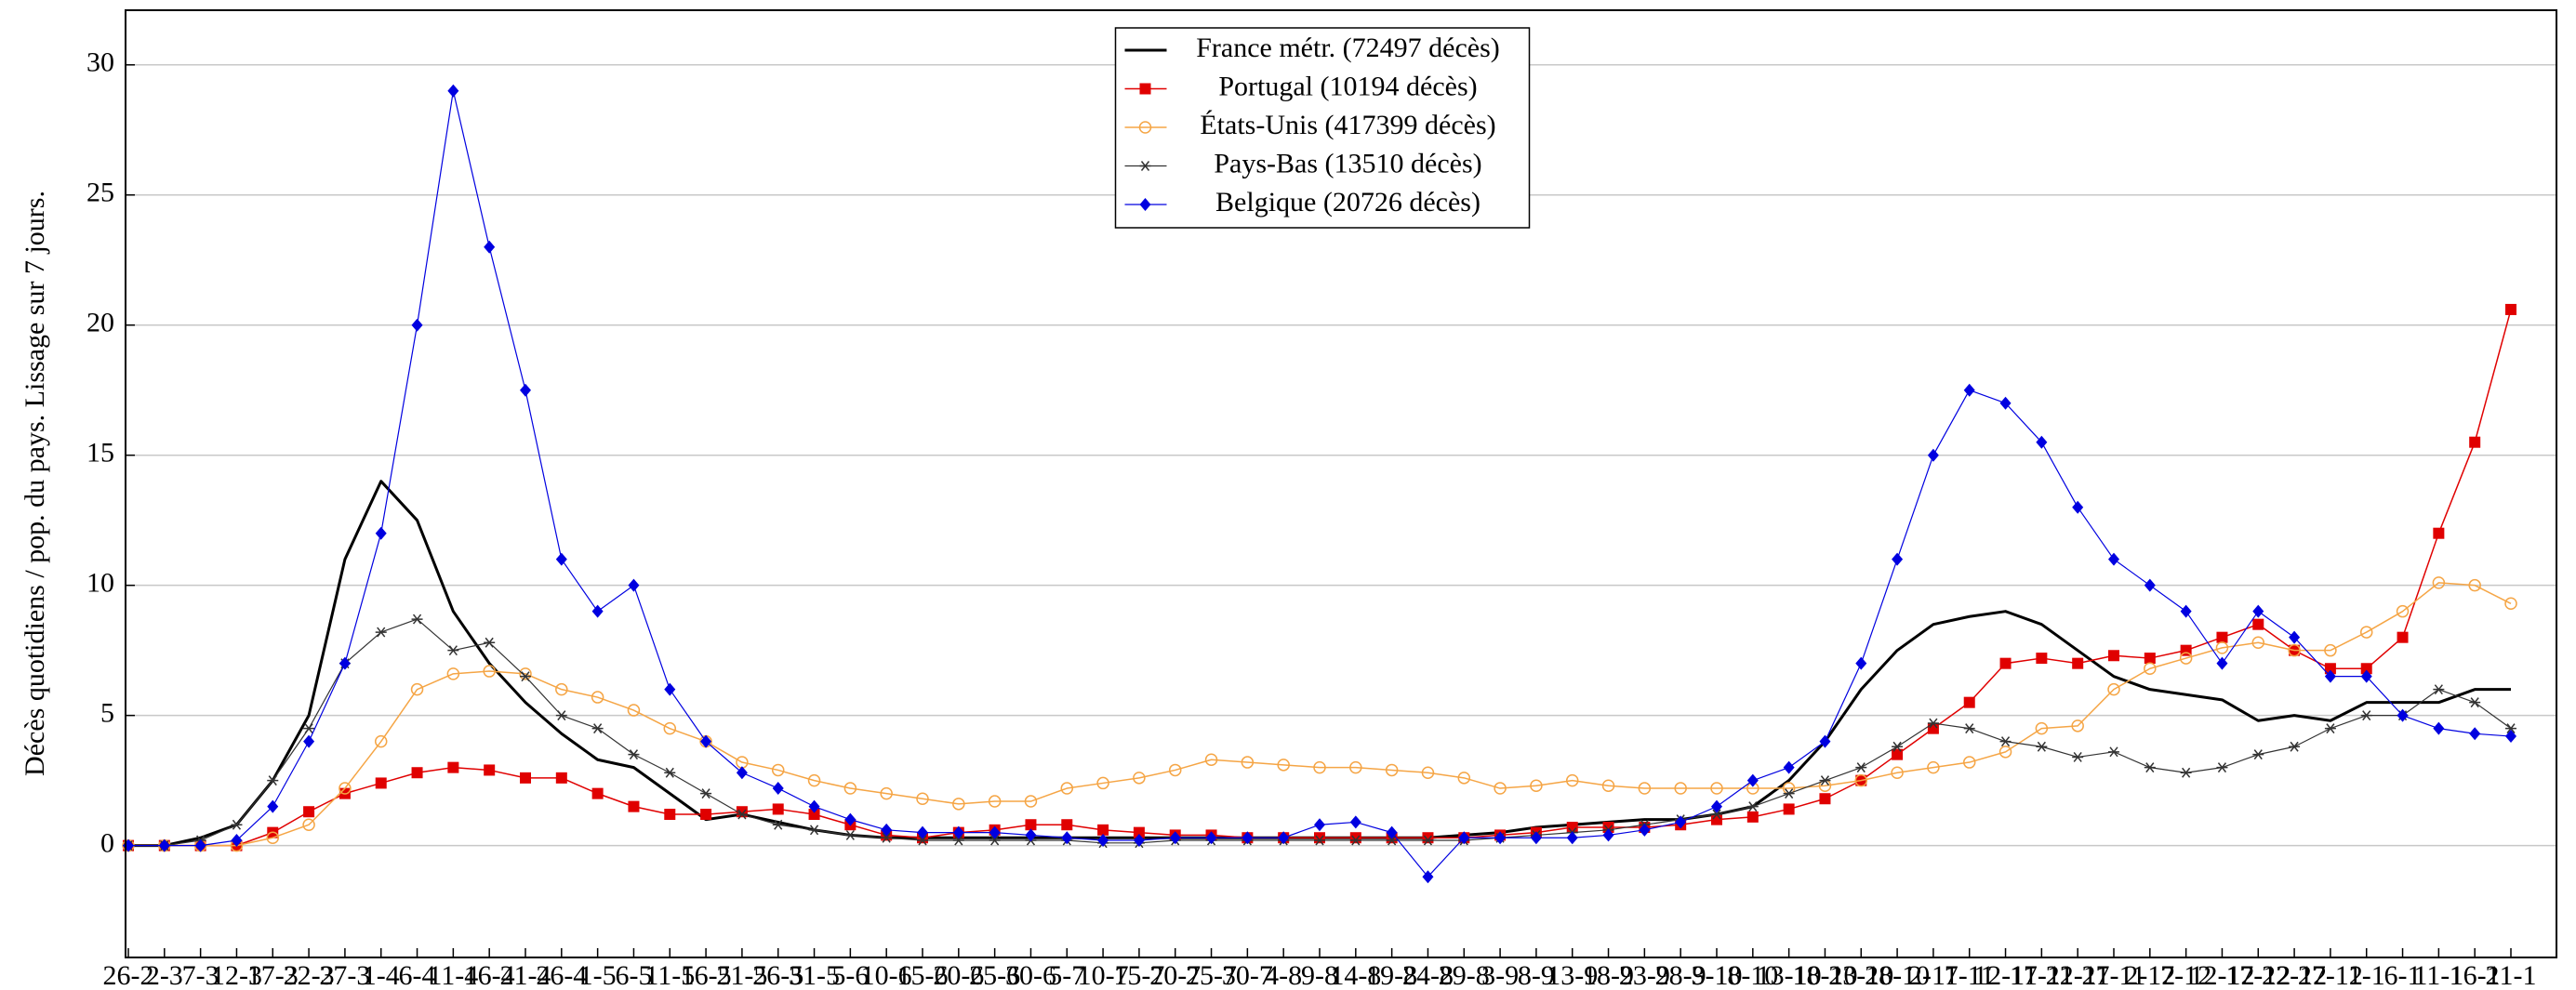  I want to click on x-tick-label: 12-12, so click(2221, 975).